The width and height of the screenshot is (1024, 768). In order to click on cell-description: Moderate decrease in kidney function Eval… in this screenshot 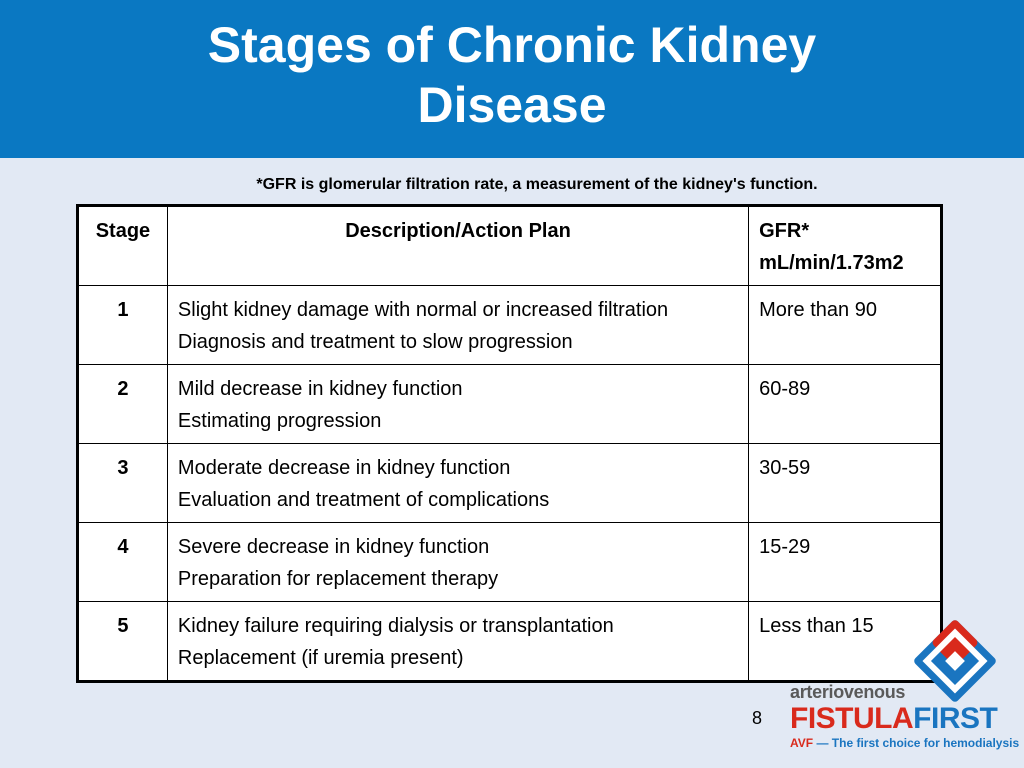, I will do `click(458, 483)`.